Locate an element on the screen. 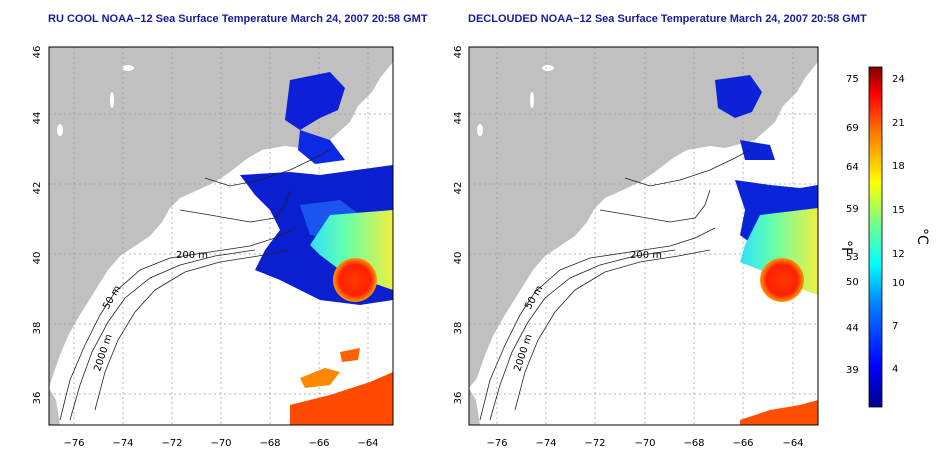 This screenshot has width=950, height=475. svg-text: 10 is located at coordinates (898, 283).